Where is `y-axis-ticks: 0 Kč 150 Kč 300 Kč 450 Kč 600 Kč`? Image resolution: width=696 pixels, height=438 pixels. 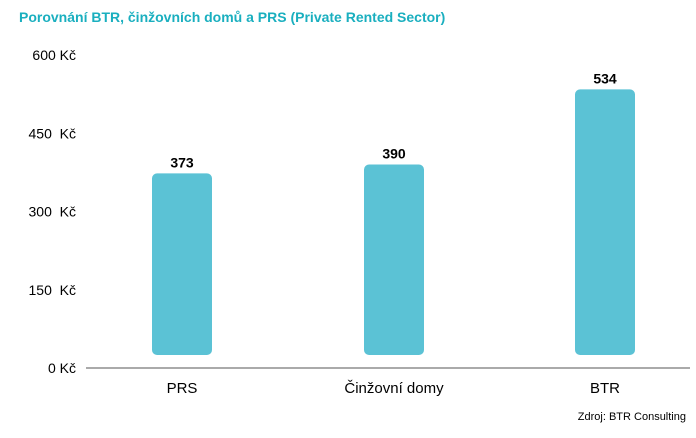 y-axis-ticks: 0 Kč 150 Kč 300 Kč 450 Kč 600 Kč is located at coordinates (52, 211).